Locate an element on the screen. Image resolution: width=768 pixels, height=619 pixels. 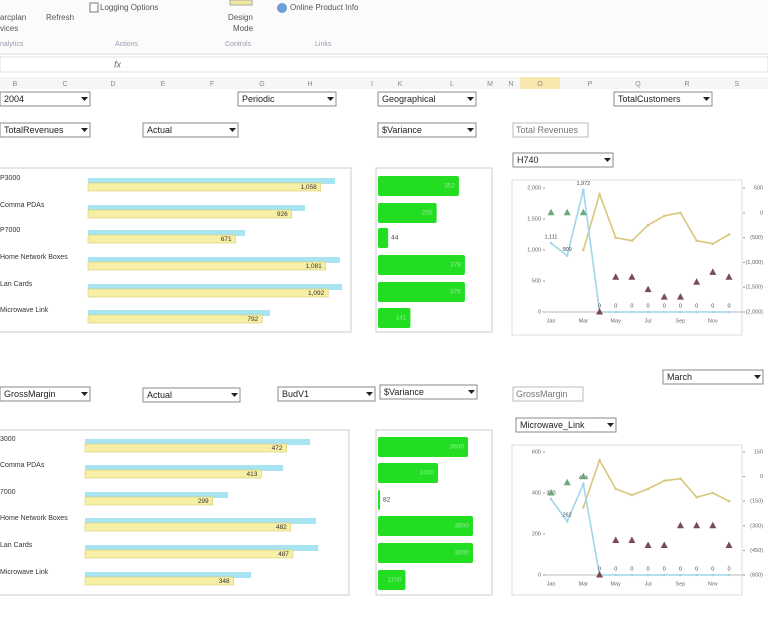
column-header: K is located at coordinates (400, 84).